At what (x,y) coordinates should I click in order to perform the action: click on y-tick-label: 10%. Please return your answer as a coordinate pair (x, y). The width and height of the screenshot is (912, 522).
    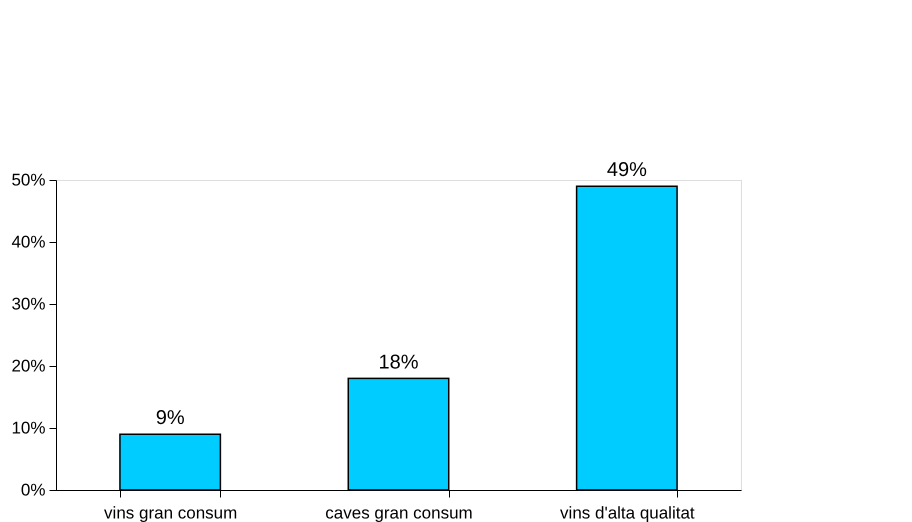
    Looking at the image, I should click on (28, 428).